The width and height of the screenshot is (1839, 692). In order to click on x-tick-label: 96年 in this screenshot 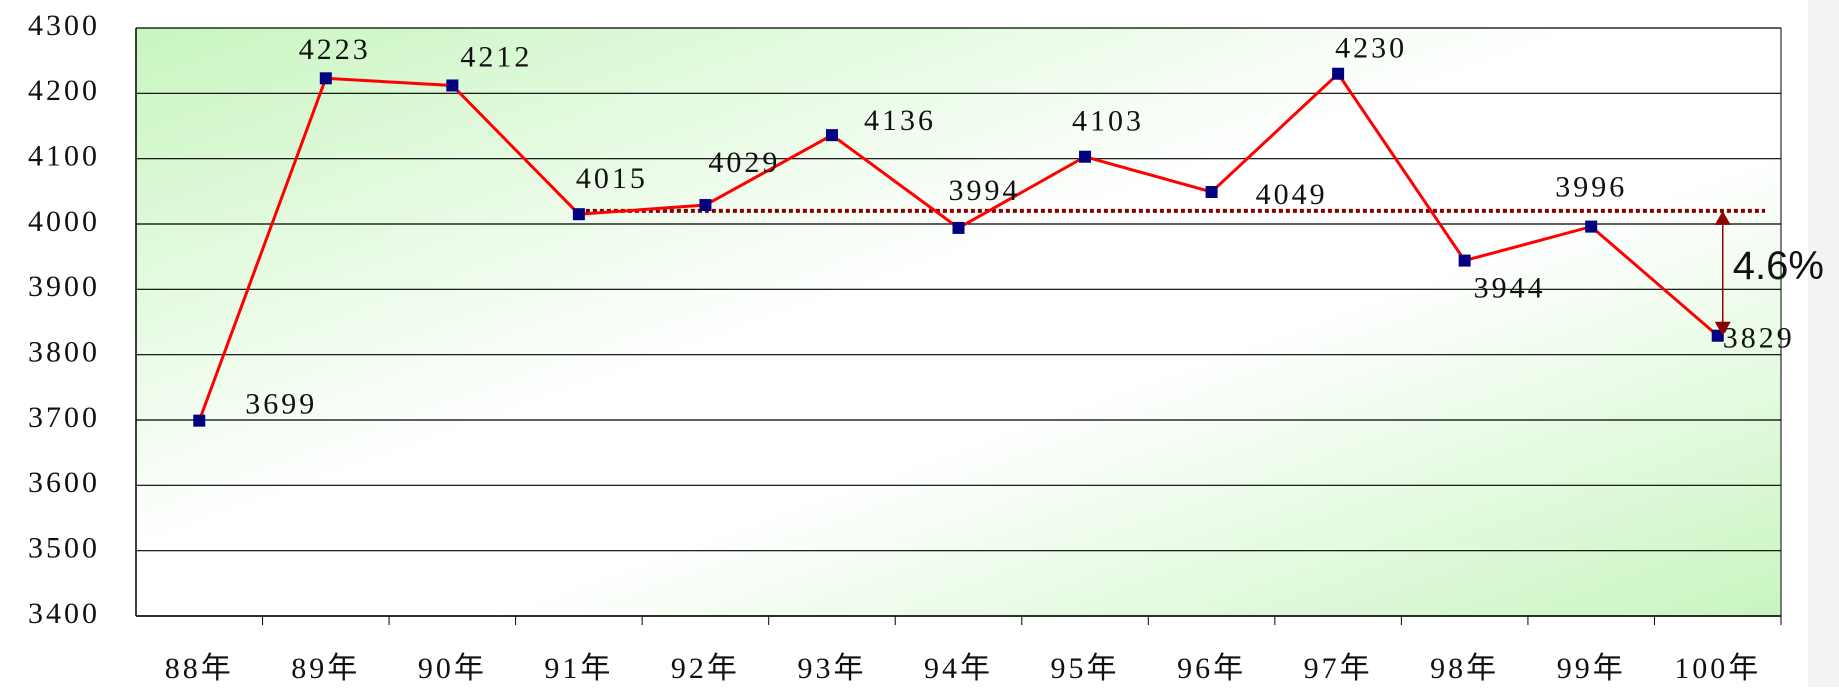, I will do `click(1211, 668)`.